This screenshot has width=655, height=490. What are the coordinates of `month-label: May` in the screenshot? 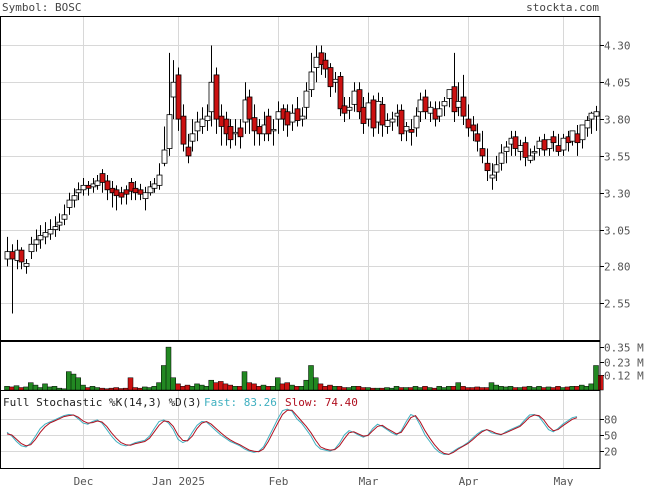 It's located at (564, 480).